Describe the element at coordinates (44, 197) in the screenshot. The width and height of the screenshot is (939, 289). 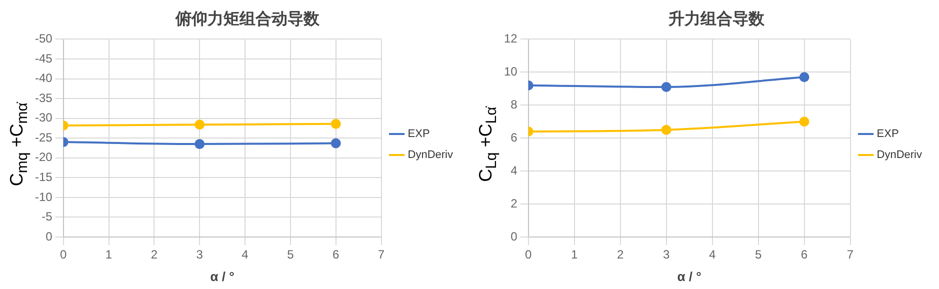
I see `y-tick-label: -10` at that location.